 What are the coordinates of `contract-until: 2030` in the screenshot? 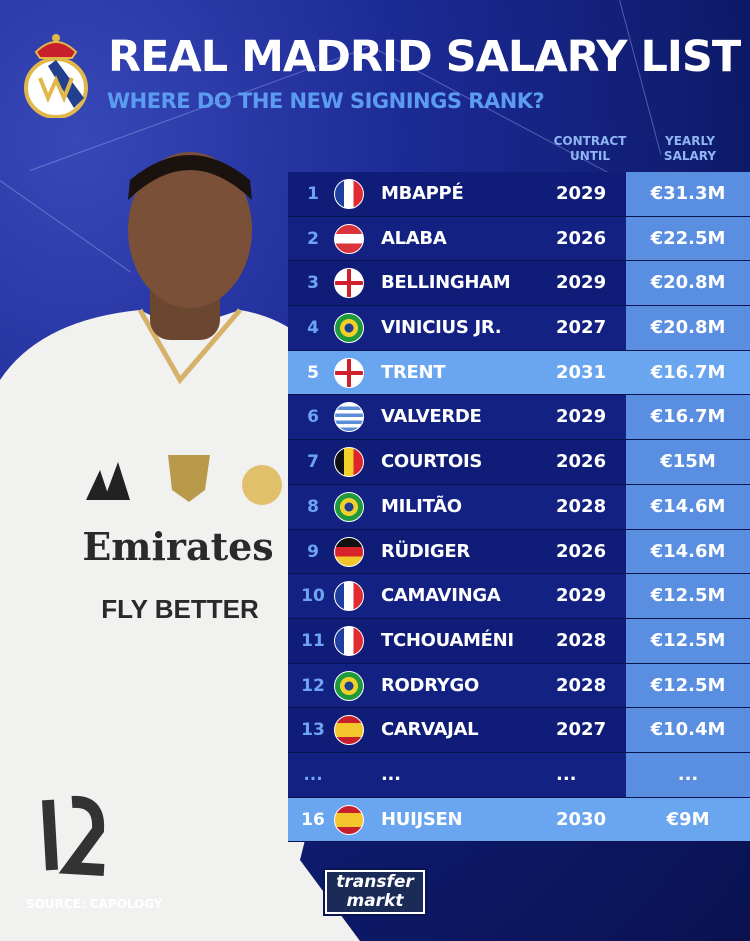 It's located at (581, 819).